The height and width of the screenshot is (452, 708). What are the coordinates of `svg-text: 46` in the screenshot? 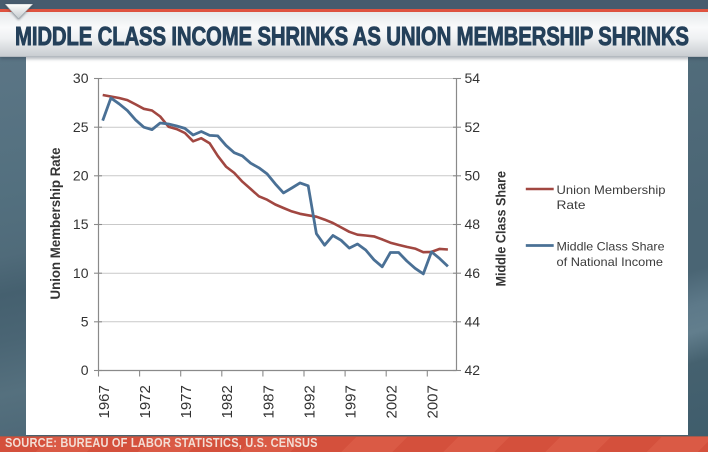 It's located at (473, 273).